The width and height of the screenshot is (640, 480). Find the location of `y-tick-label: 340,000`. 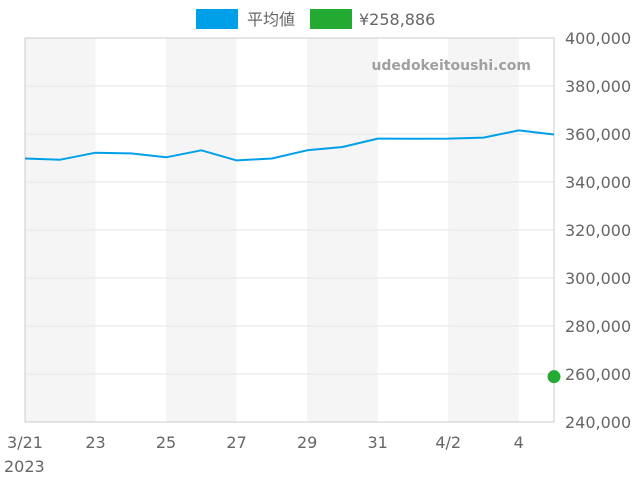

y-tick-label: 340,000 is located at coordinates (598, 182).